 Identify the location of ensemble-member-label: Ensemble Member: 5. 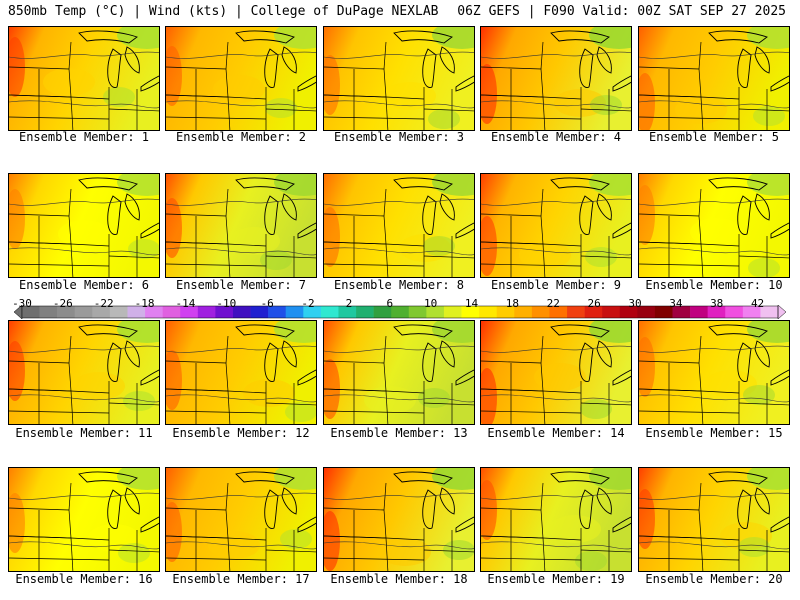
(714, 137).